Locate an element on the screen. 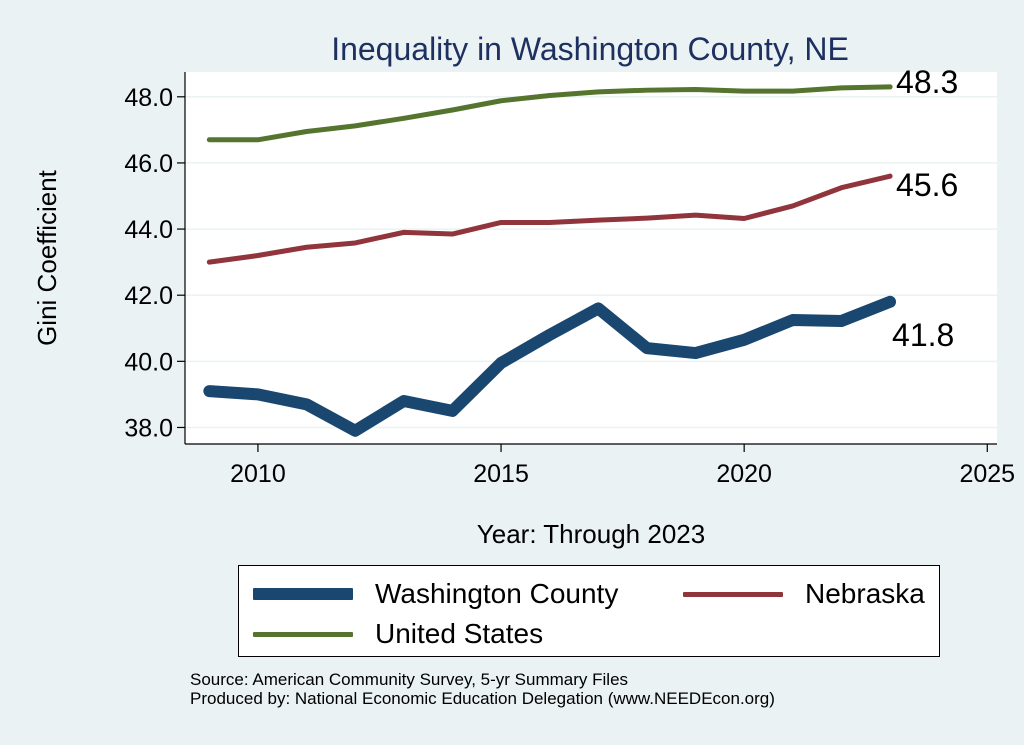 The width and height of the screenshot is (1024, 745). legend-item-nebraska: Nebraska is located at coordinates (804, 594).